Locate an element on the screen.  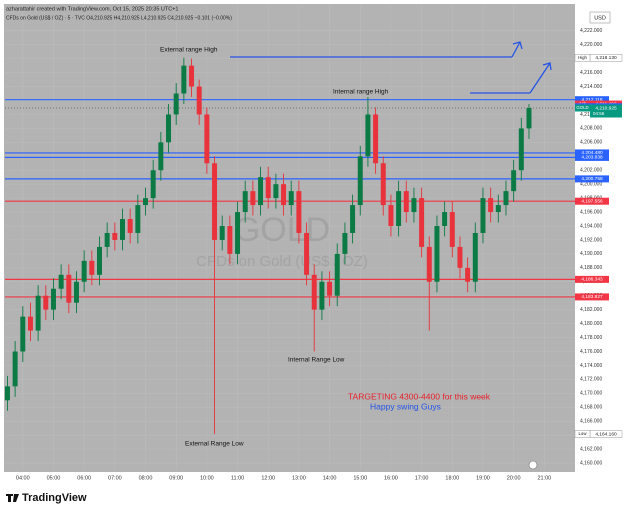
x-tick-label: 10:00 is located at coordinates (207, 478).